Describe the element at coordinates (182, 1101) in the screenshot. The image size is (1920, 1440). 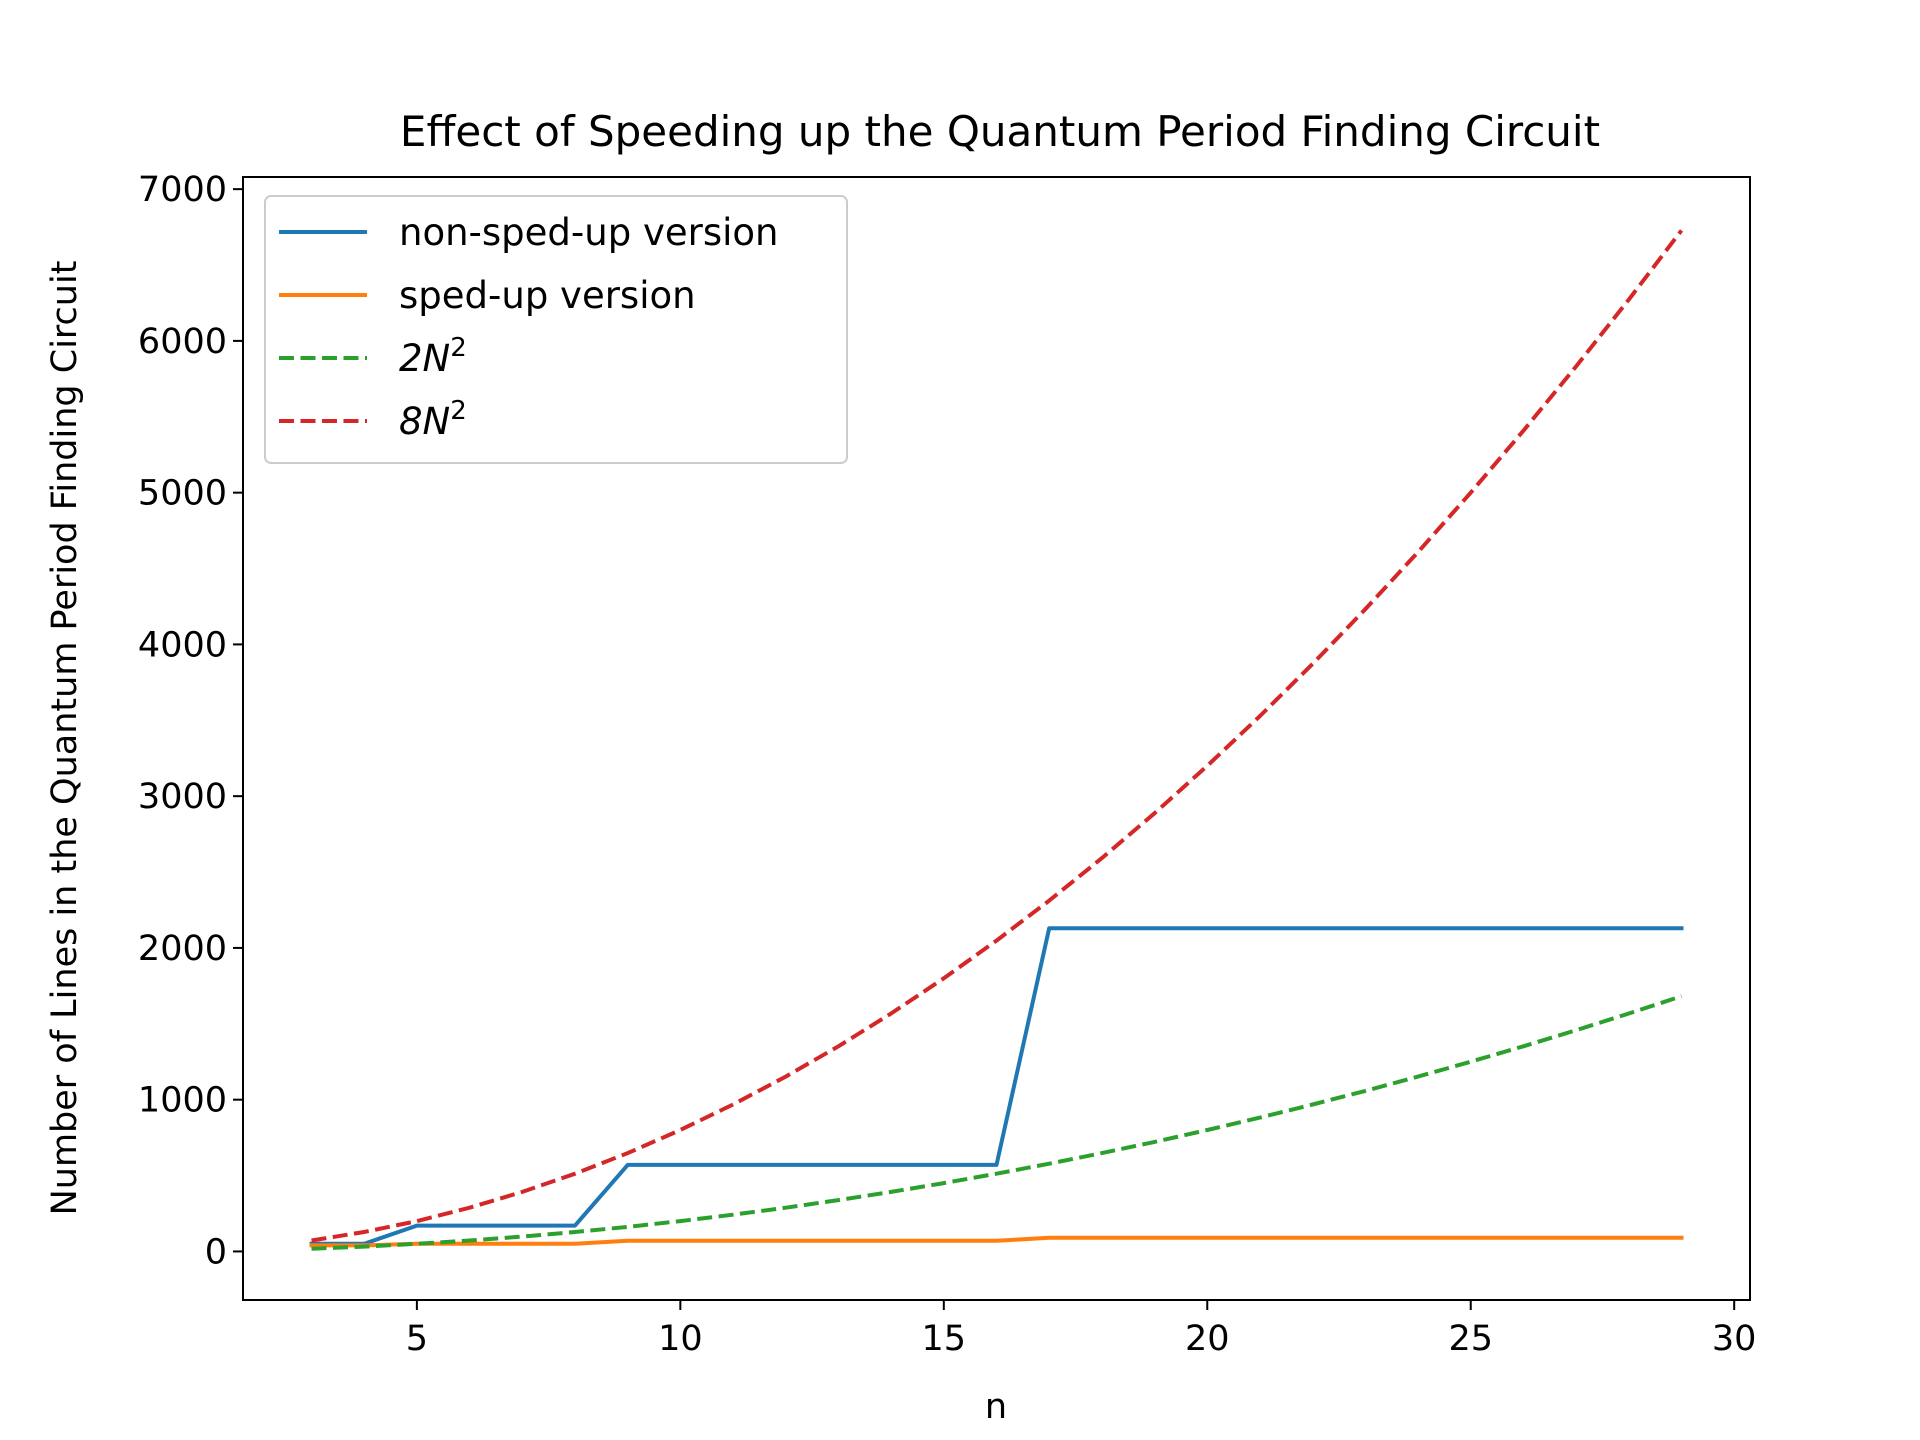
I see `y-tick-label: 1000` at that location.